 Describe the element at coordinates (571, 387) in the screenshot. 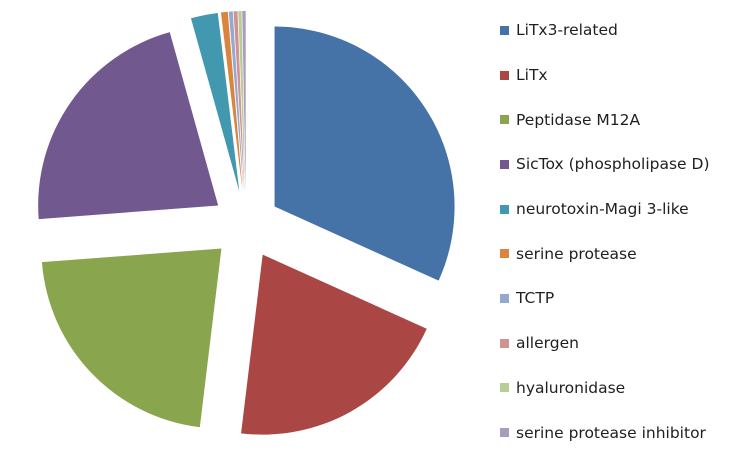

I see `legend-label: hyaluronidase` at that location.